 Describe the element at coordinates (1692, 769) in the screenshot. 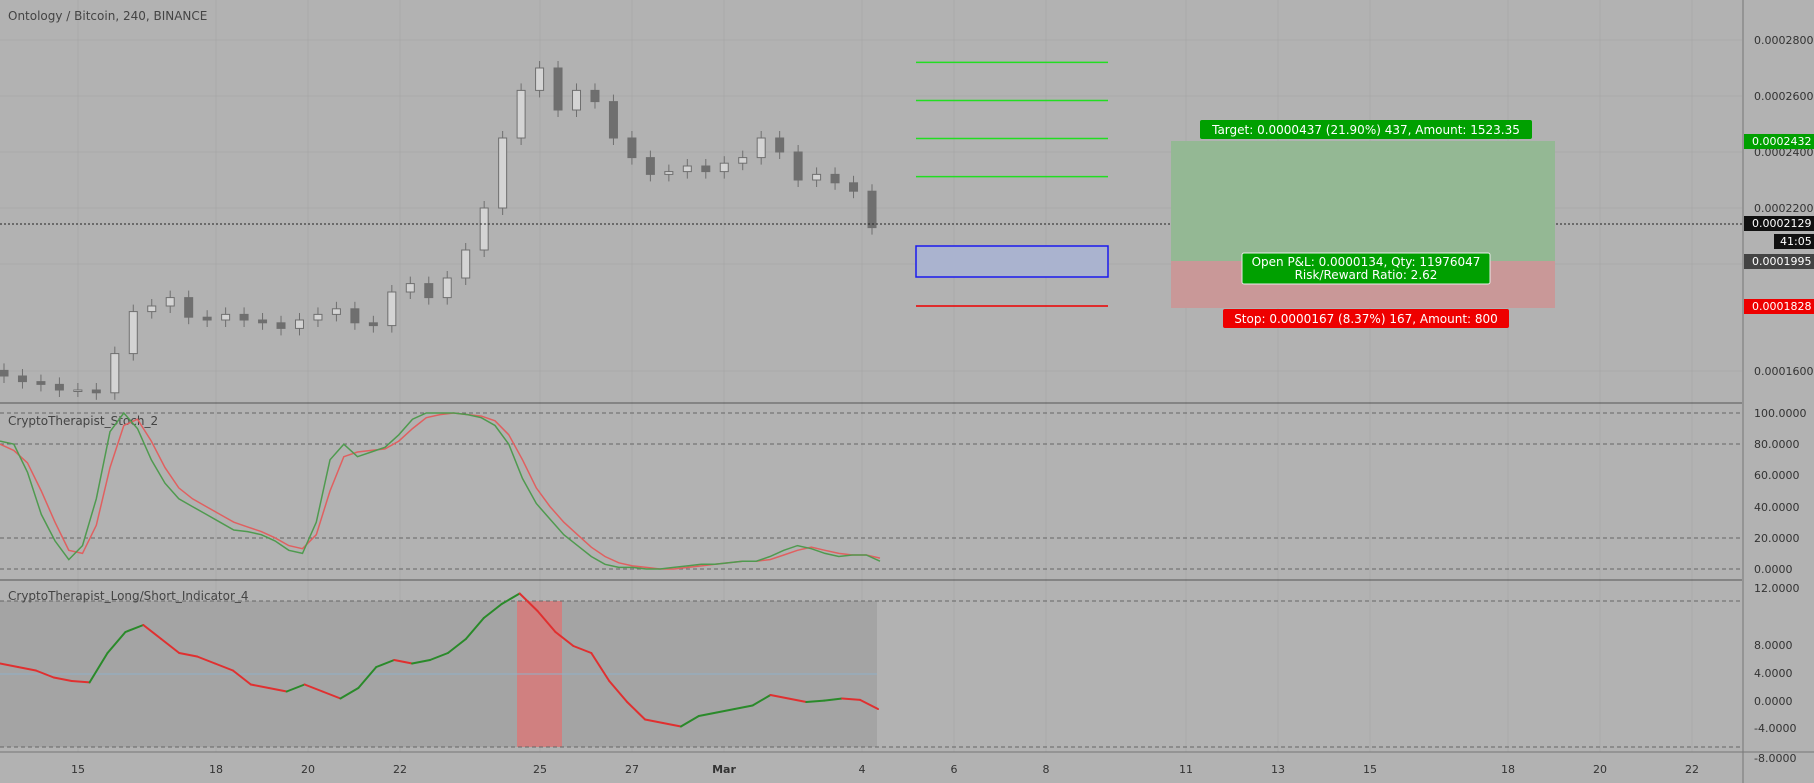

I see `time-tick: 22` at that location.